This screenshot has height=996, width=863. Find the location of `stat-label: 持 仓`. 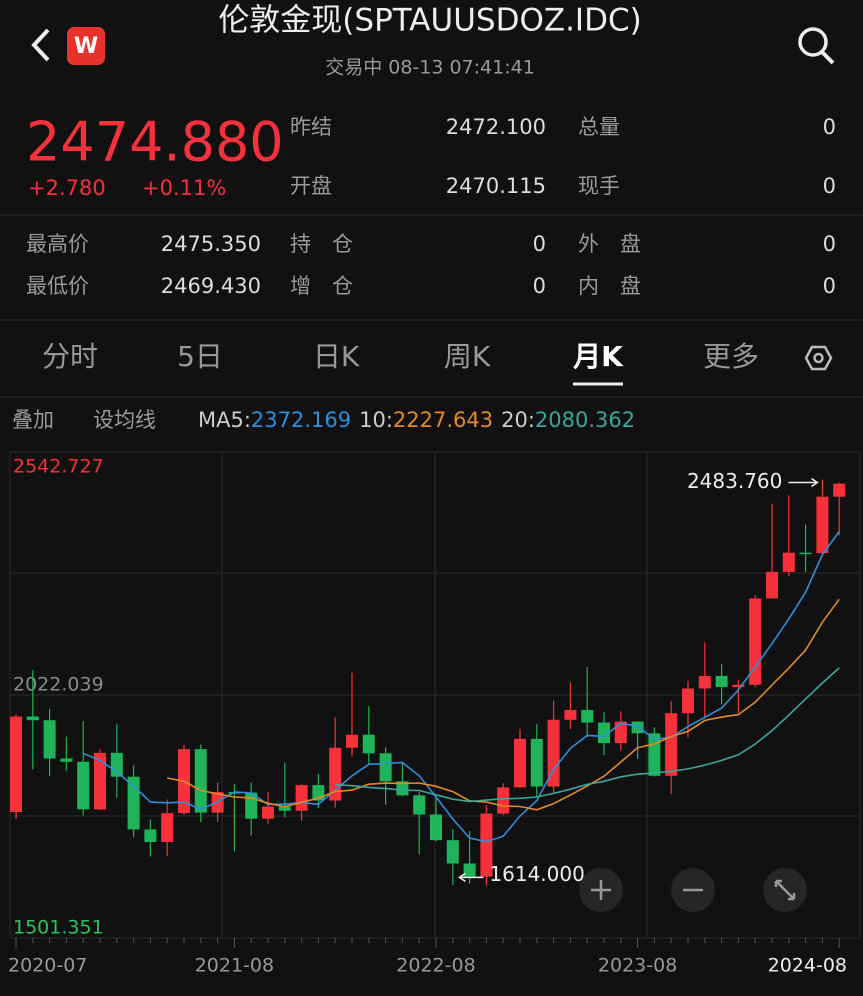

stat-label: 持 仓 is located at coordinates (321, 244).